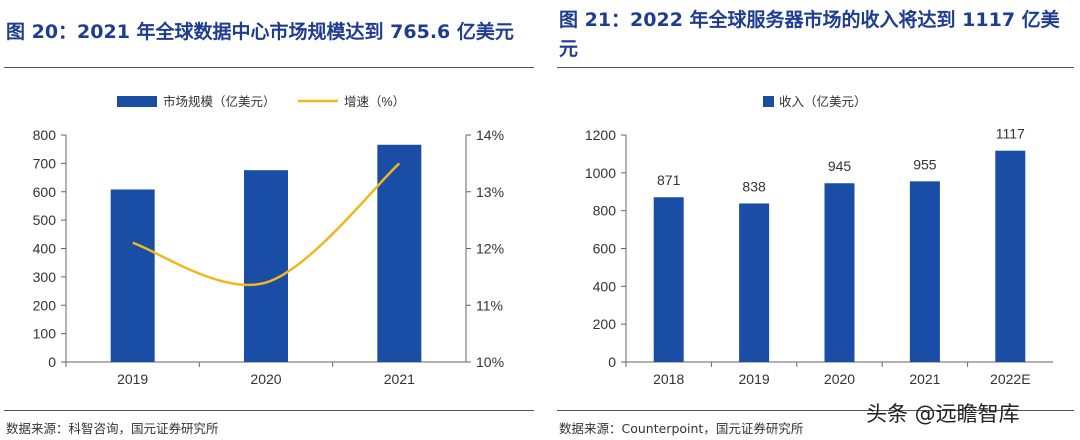  Describe the element at coordinates (605, 249) in the screenshot. I see `y-tick-label: 600` at that location.